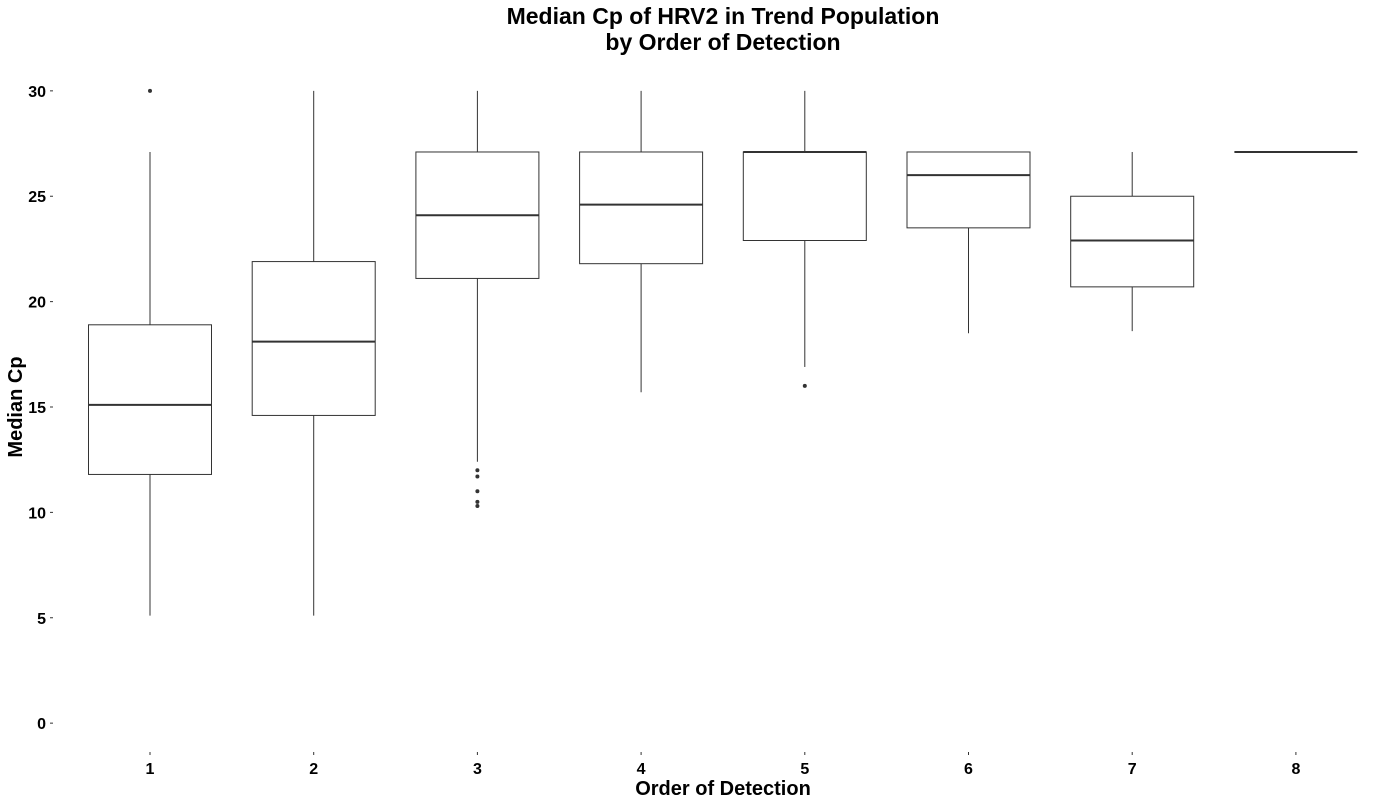 This screenshot has width=1400, height=800. I want to click on x-tick-label: 8, so click(1295, 769).